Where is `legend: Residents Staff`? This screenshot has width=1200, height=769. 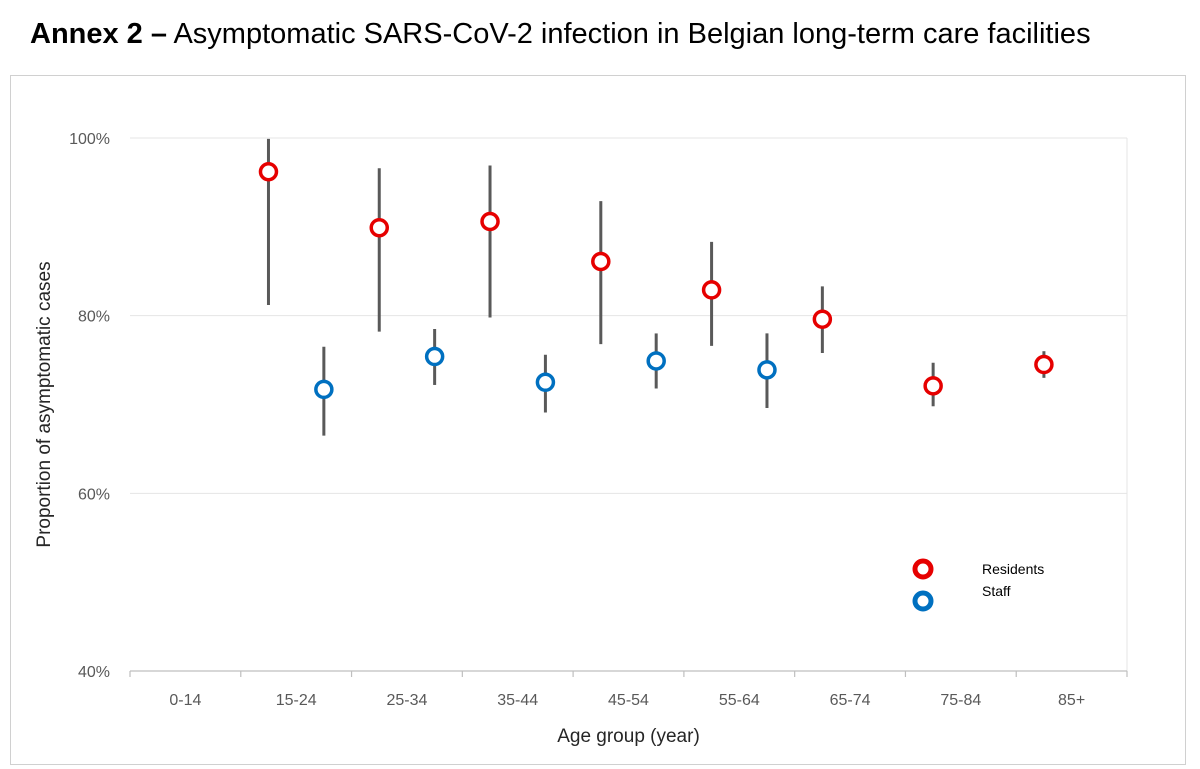
legend: Residents Staff is located at coordinates (978, 585).